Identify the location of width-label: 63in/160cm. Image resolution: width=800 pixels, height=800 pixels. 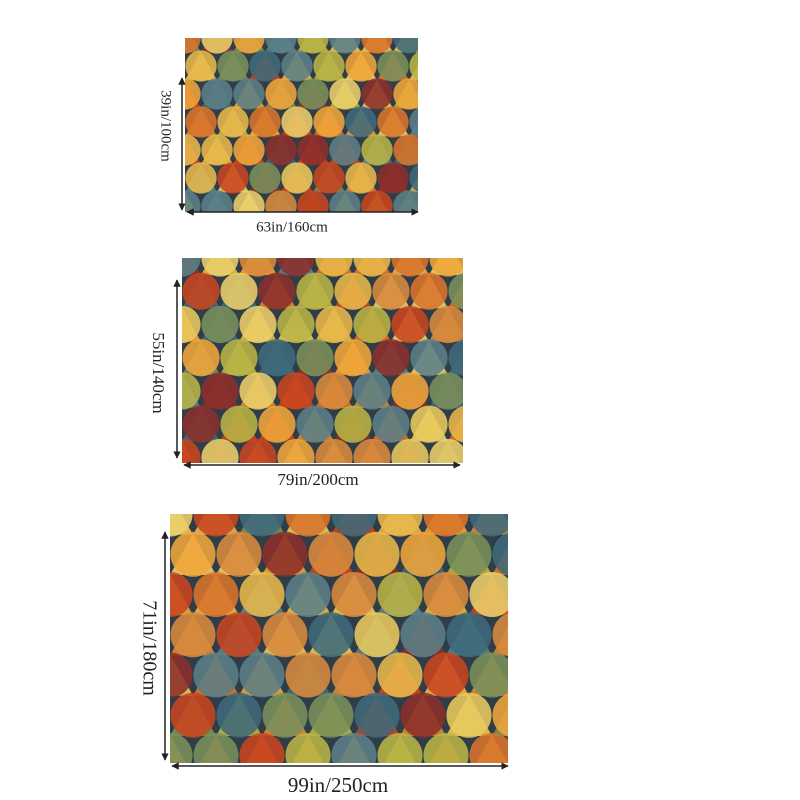
(292, 227).